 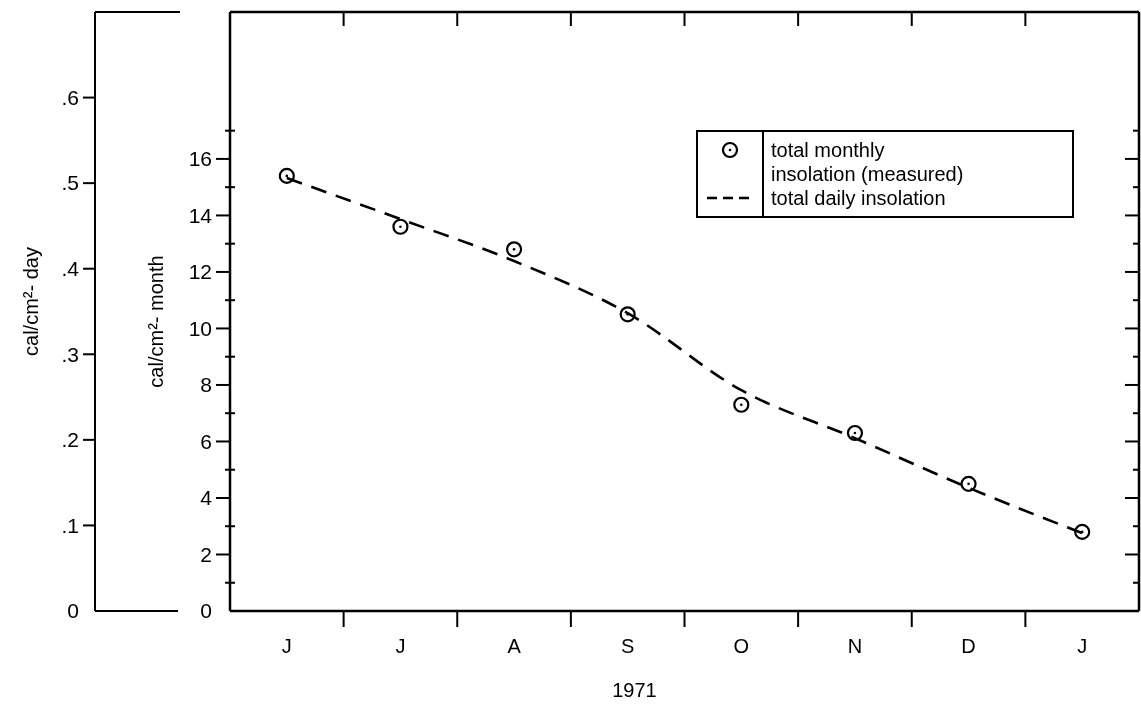 I want to click on legend-label: total monthly insolation (measured), so click(x=867, y=162).